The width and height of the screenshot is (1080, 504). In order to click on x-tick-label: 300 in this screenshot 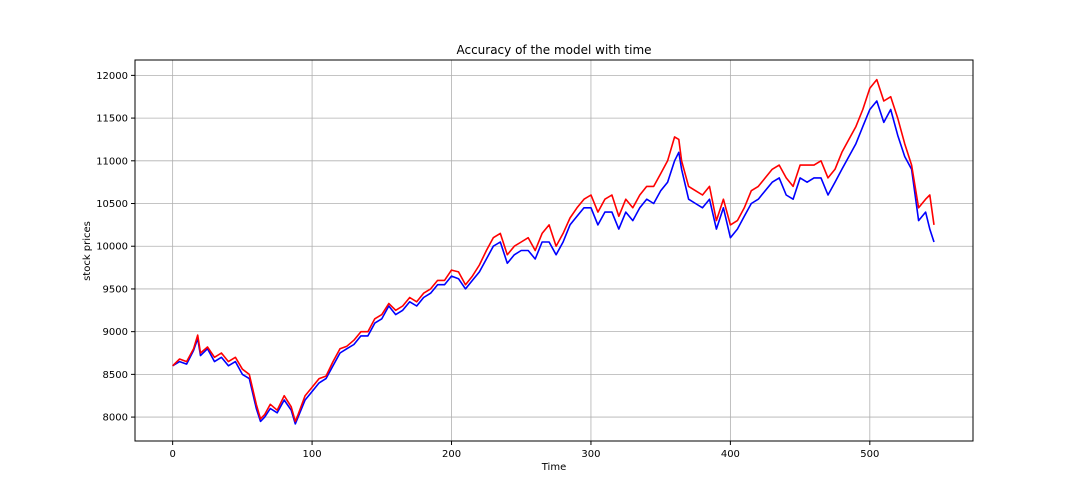, I will do `click(590, 454)`.